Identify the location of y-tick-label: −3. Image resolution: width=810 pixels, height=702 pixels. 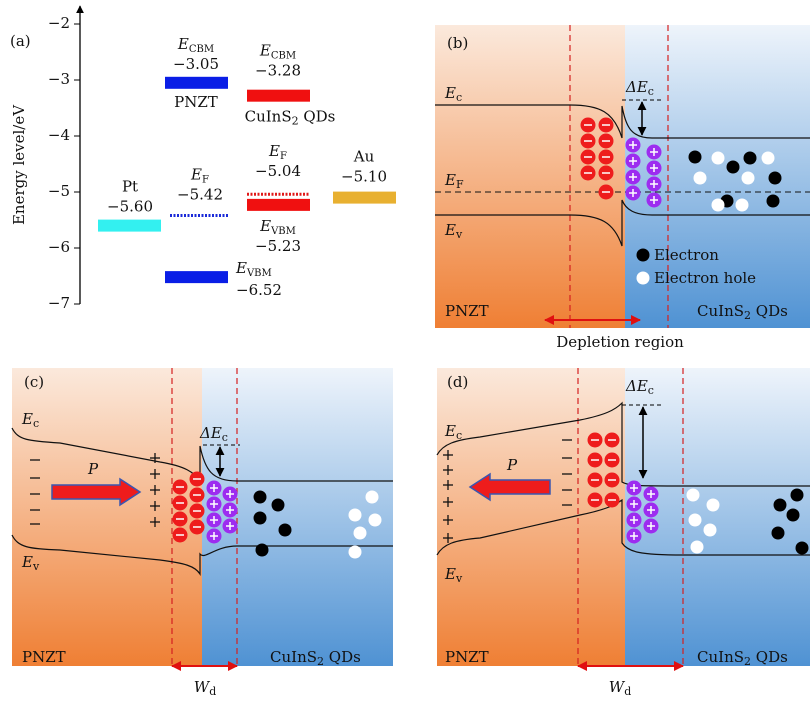
(59, 79).